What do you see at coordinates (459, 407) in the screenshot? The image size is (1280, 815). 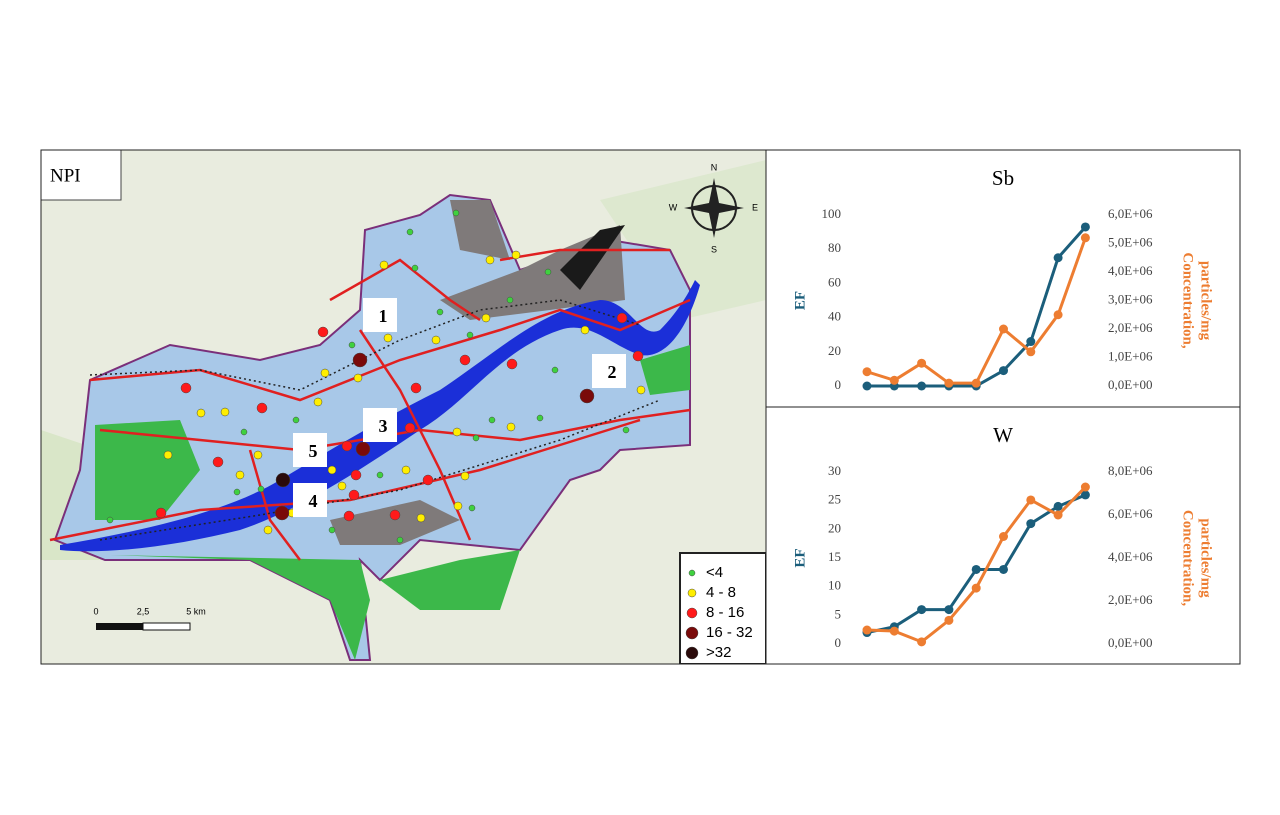 I see `site-labels: 1 2 3 4 5` at bounding box center [459, 407].